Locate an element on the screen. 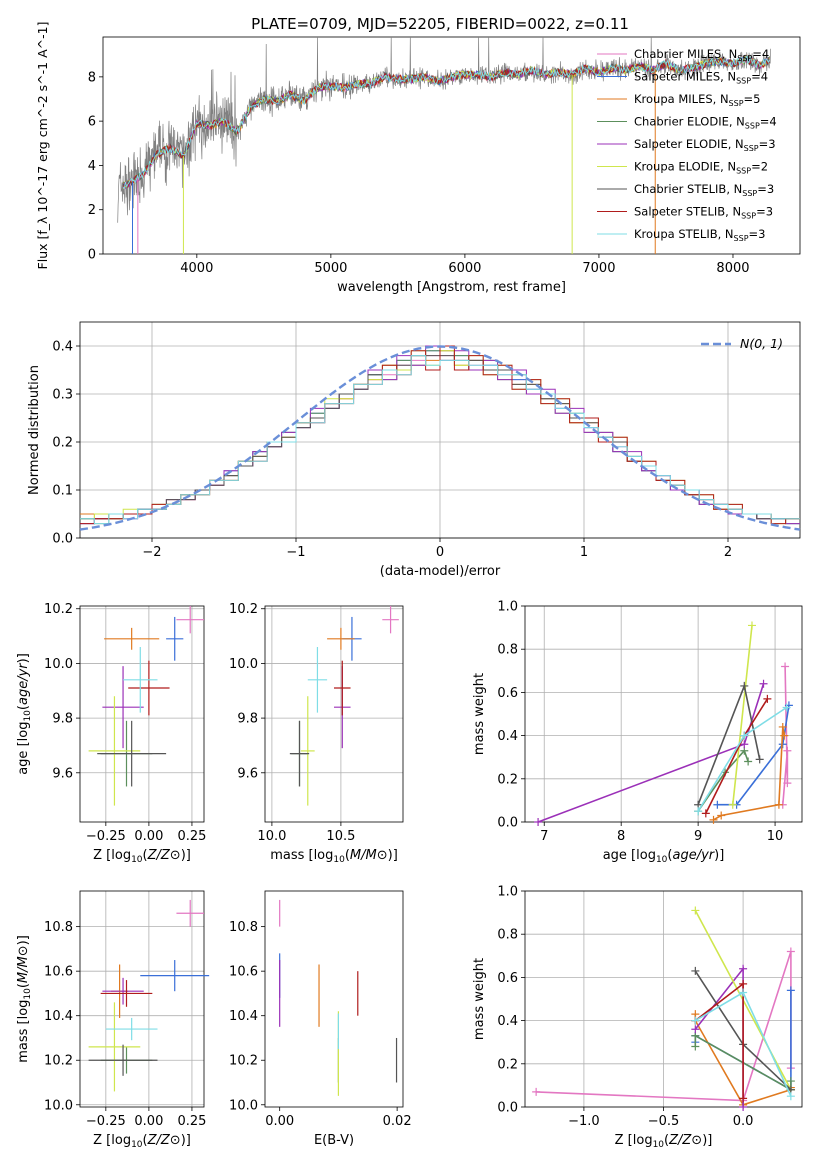  legend-label: Kroupa STELIB, NSSP=3 is located at coordinates (699, 235).